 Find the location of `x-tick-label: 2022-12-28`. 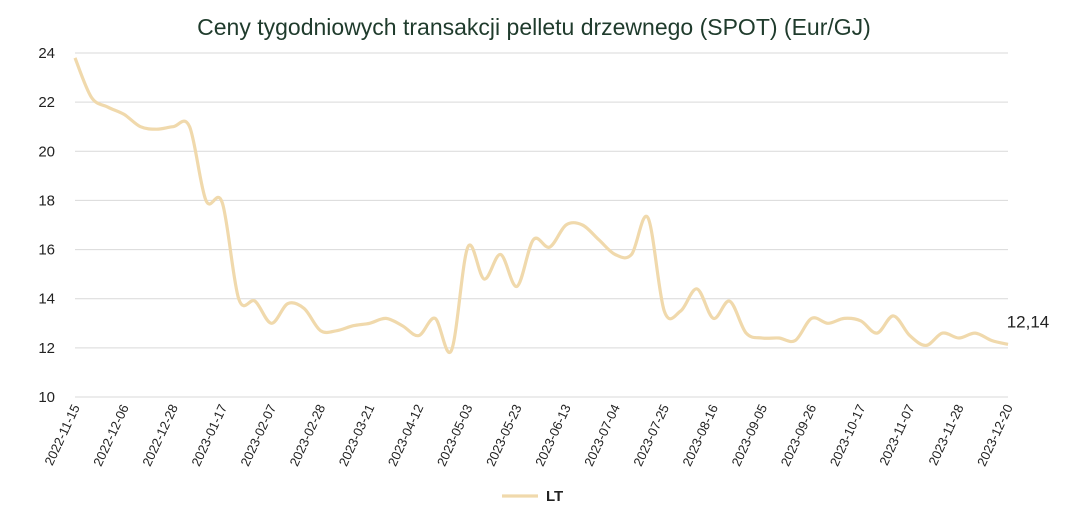

x-tick-label: 2022-12-28 is located at coordinates (160, 435).